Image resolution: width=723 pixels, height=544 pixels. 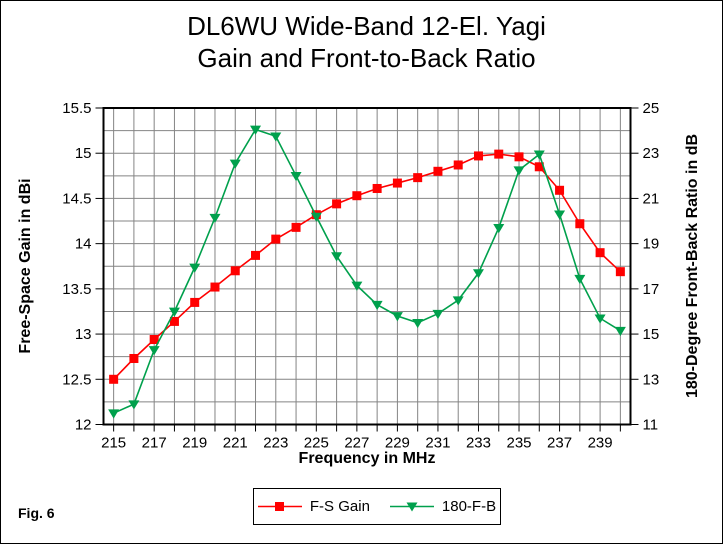 What do you see at coordinates (366, 58) in the screenshot?
I see `chart-title-line-2: Gain and Front-to-Back Ratio` at bounding box center [366, 58].